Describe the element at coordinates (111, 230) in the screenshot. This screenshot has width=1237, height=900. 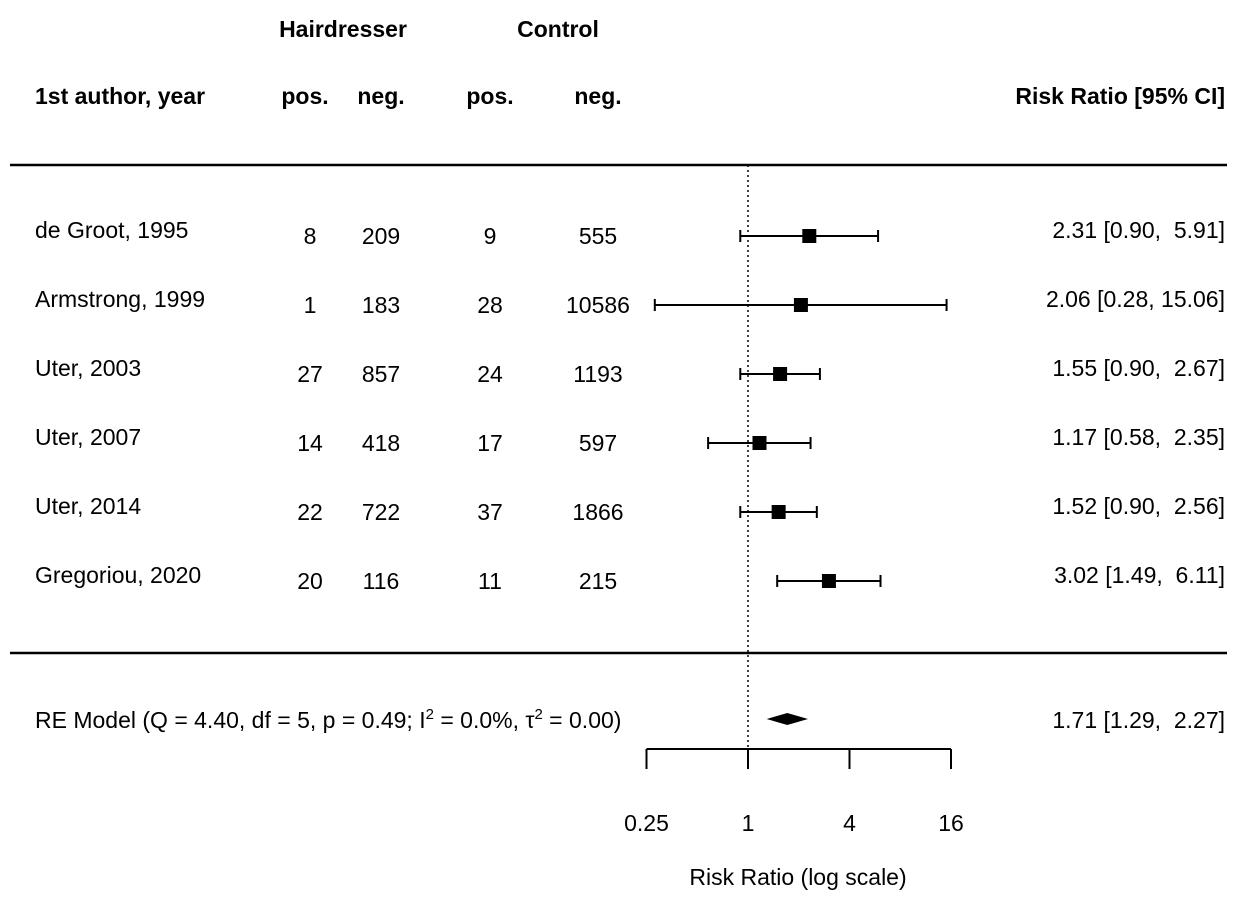
I see `study-label: de Groot, 1995` at that location.